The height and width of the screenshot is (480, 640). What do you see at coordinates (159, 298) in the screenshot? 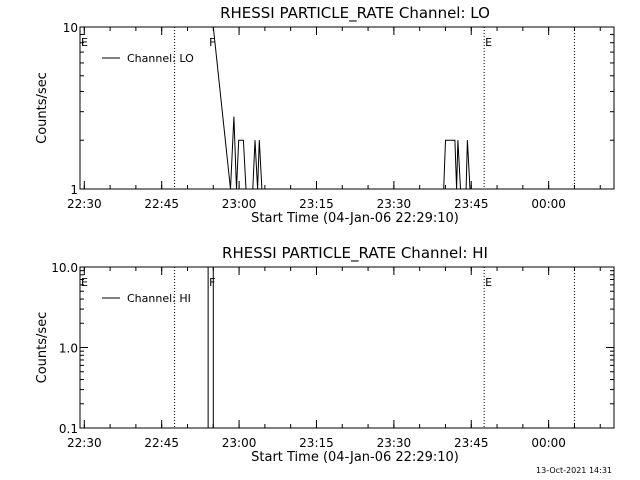
I see `legend-label: Channel: HI` at bounding box center [159, 298].